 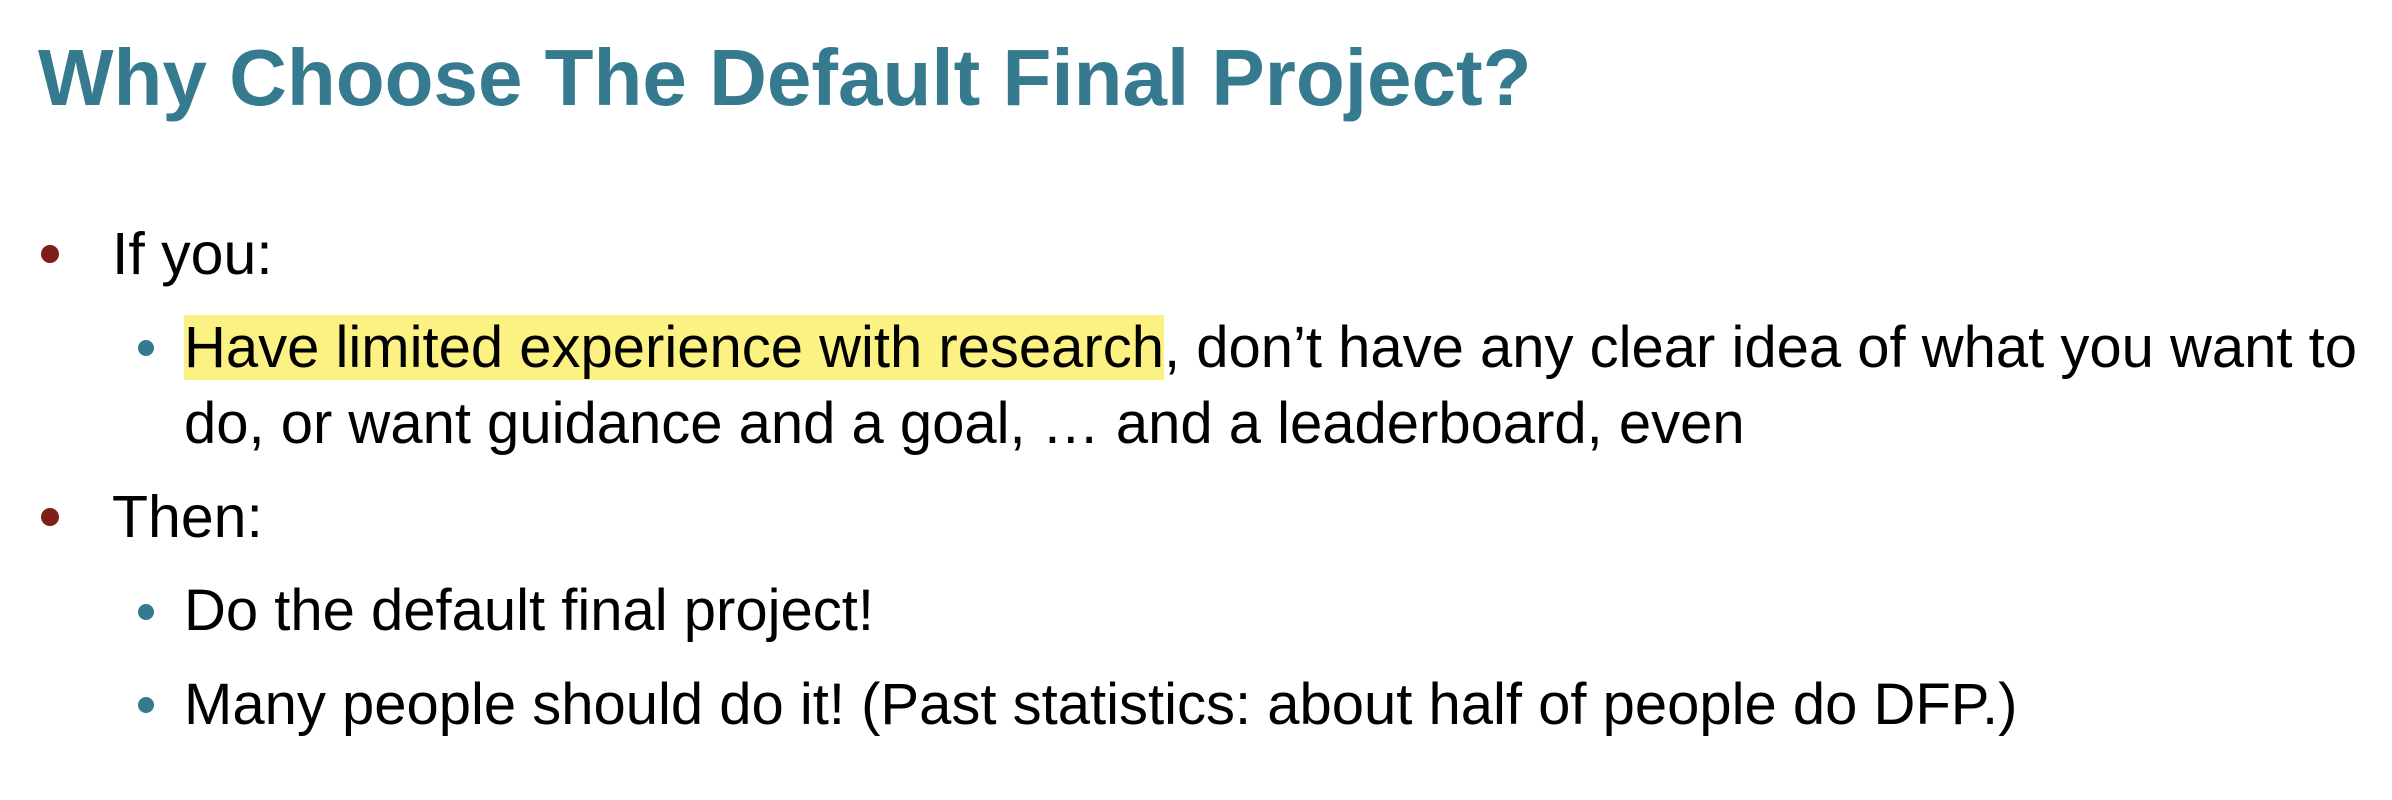 What do you see at coordinates (529, 610) in the screenshot?
I see `sub-bullet-text: Do the default final project!` at bounding box center [529, 610].